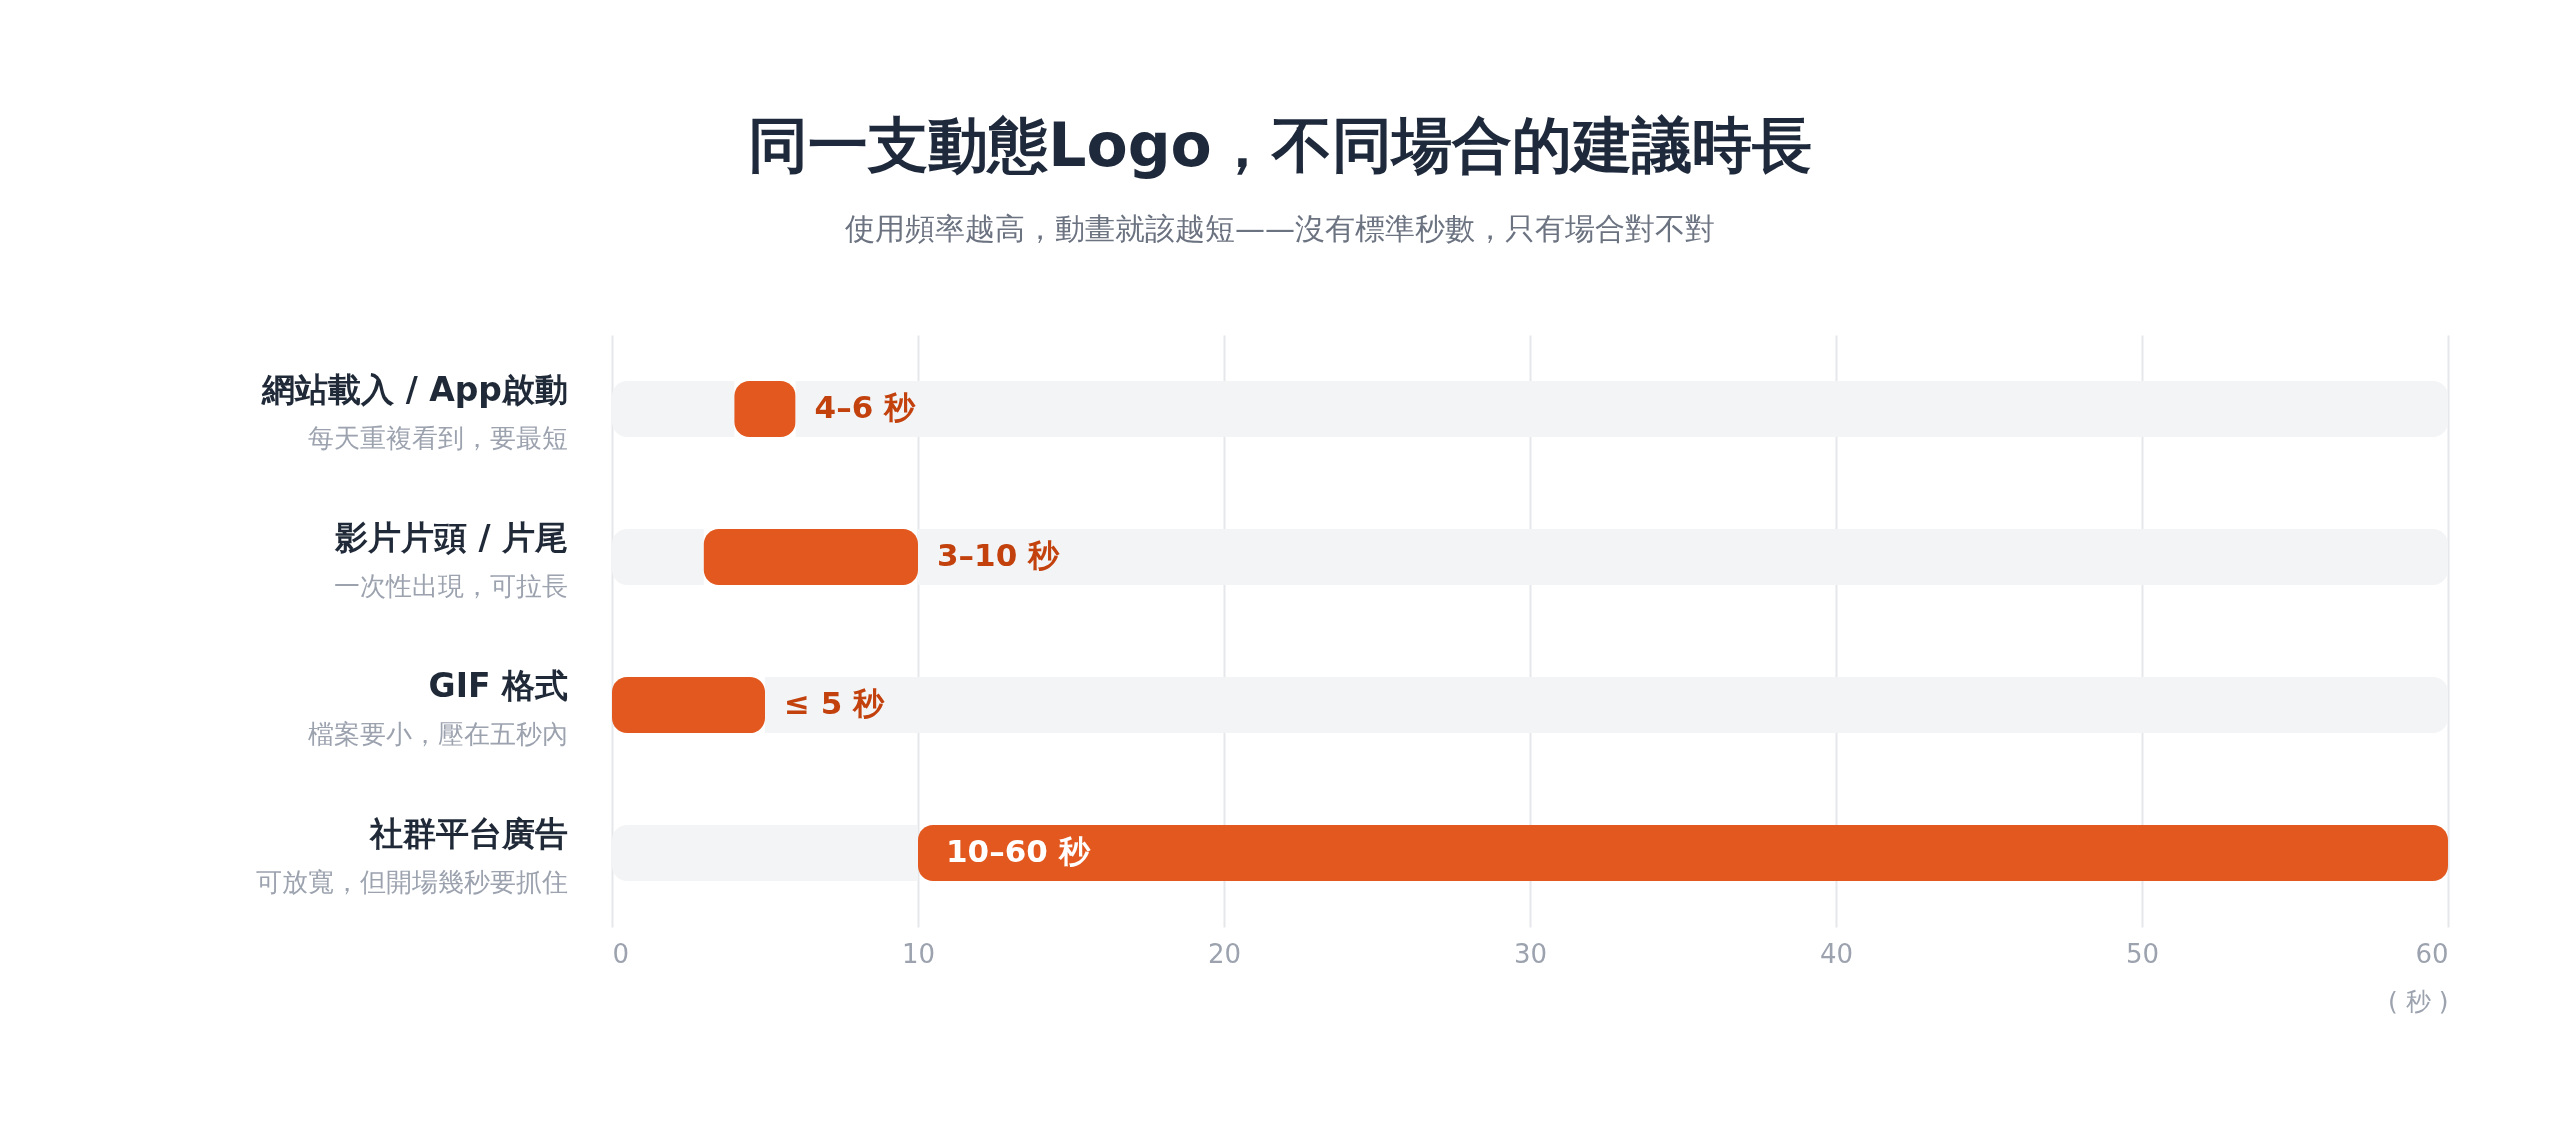 The width and height of the screenshot is (2560, 1128). Describe the element at coordinates (865, 407) in the screenshot. I see `data-label: 4–6 秒` at that location.